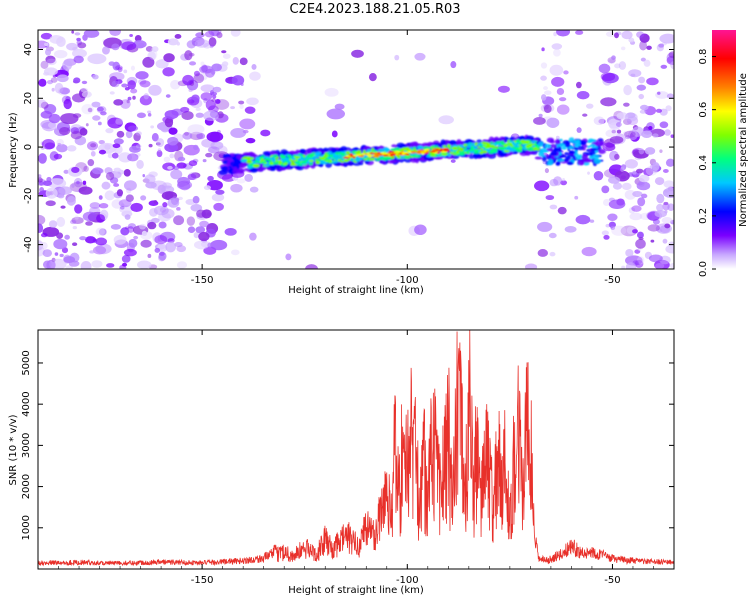 The width and height of the screenshot is (750, 600). What do you see at coordinates (412, 154) in the screenshot?
I see `signal-track` at bounding box center [412, 154].